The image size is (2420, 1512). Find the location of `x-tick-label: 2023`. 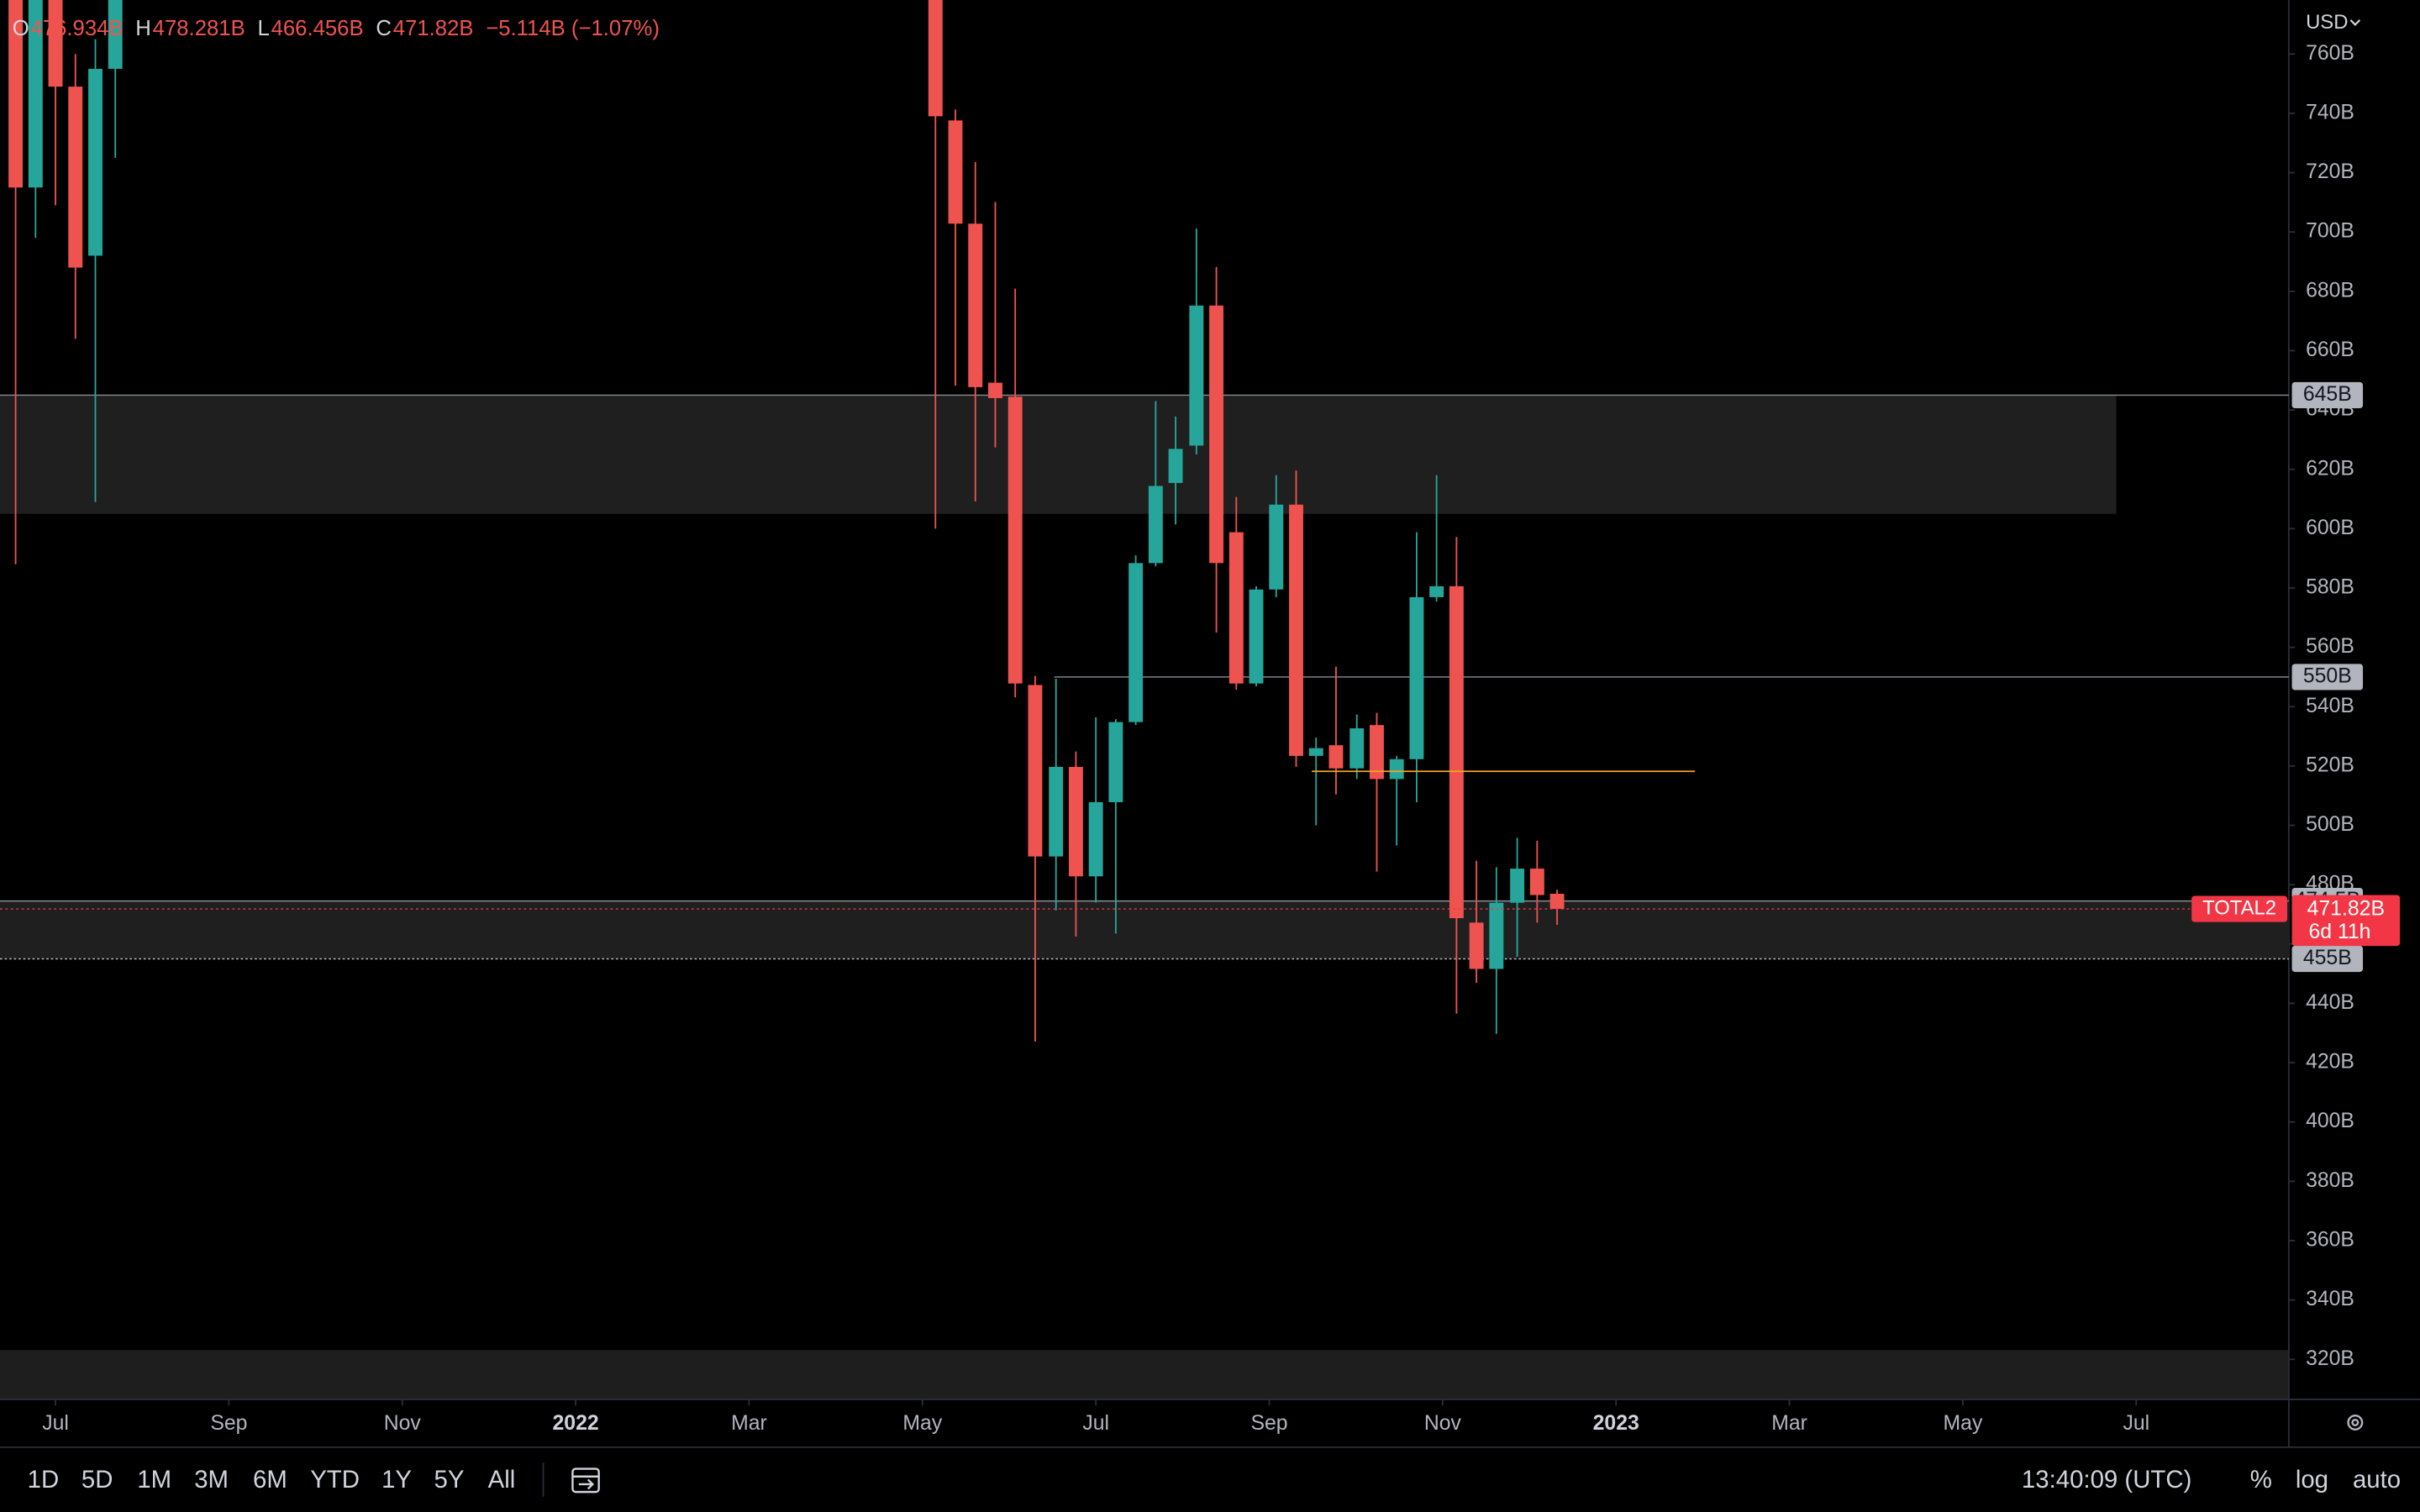

x-tick-label: 2023 is located at coordinates (1616, 1423).